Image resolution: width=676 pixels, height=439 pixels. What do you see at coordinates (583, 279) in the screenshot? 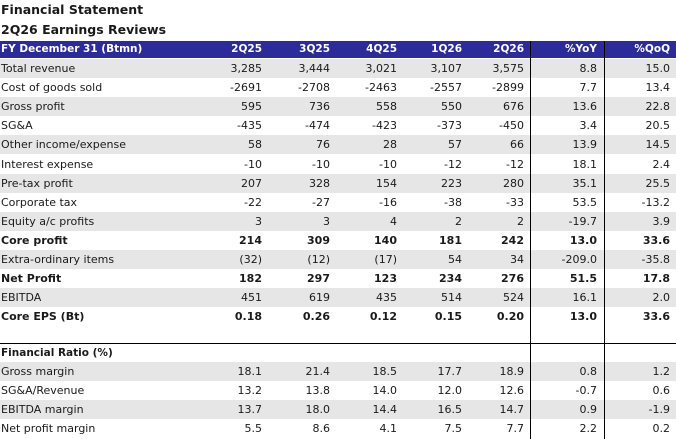
I see `cell-yoy: 51.5` at bounding box center [583, 279].